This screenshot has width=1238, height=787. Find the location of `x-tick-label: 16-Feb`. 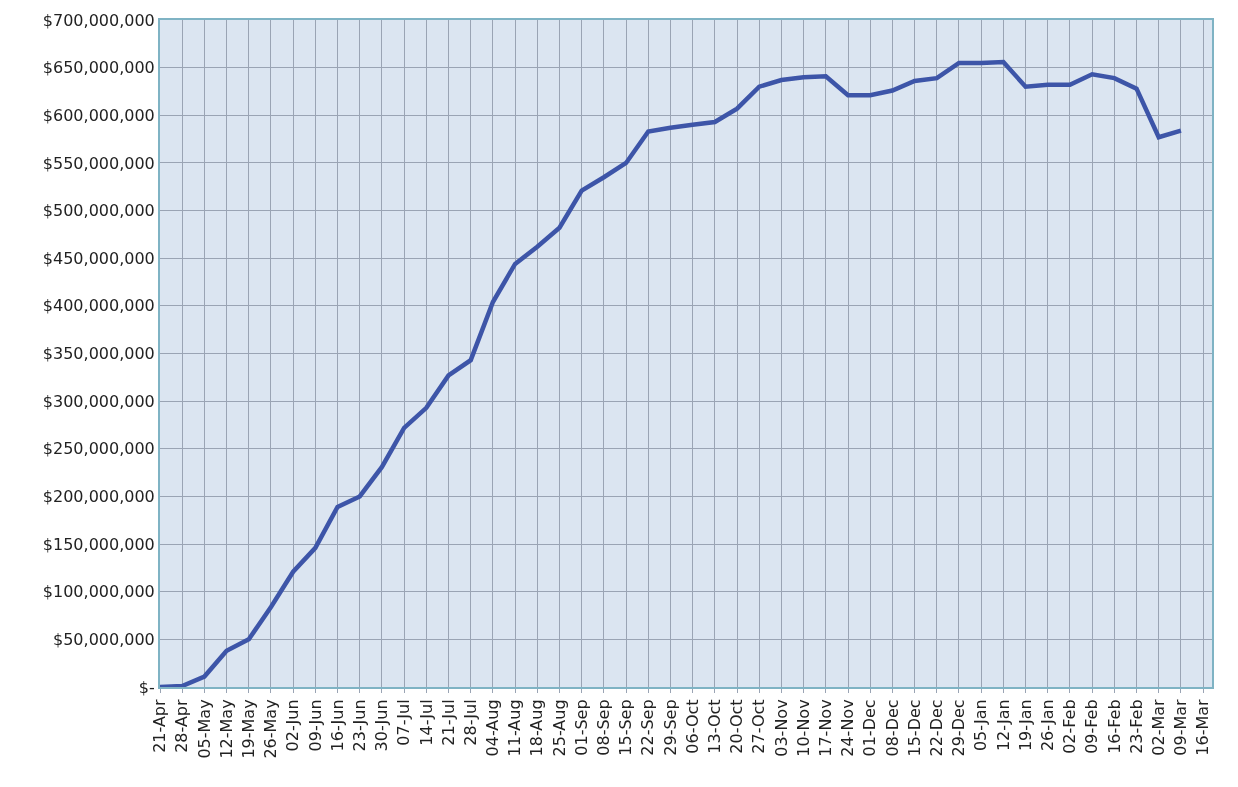

x-tick-label: 16-Feb is located at coordinates (1114, 726).